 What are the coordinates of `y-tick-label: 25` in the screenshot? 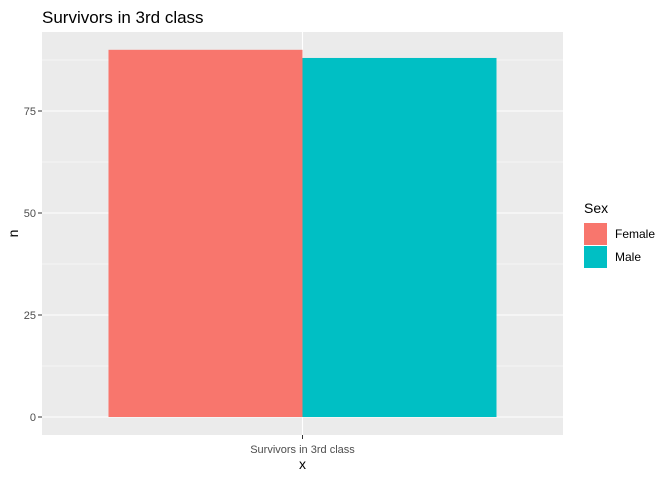 It's located at (30, 316).